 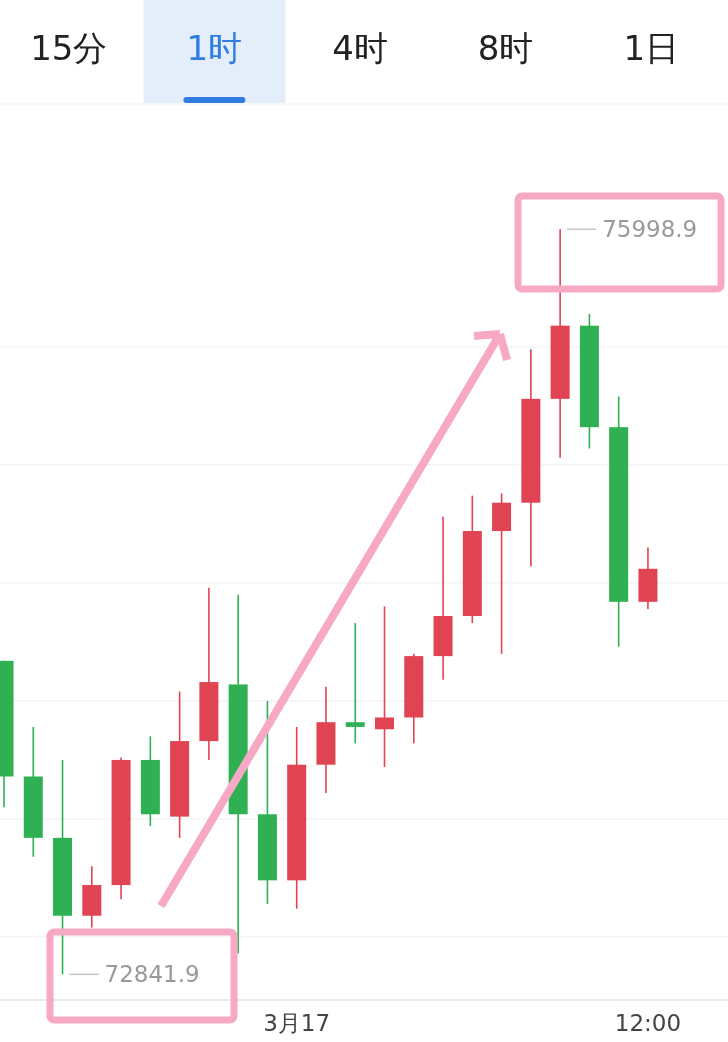 What do you see at coordinates (650, 229) in the screenshot?
I see `annotation: 75998.9` at bounding box center [650, 229].